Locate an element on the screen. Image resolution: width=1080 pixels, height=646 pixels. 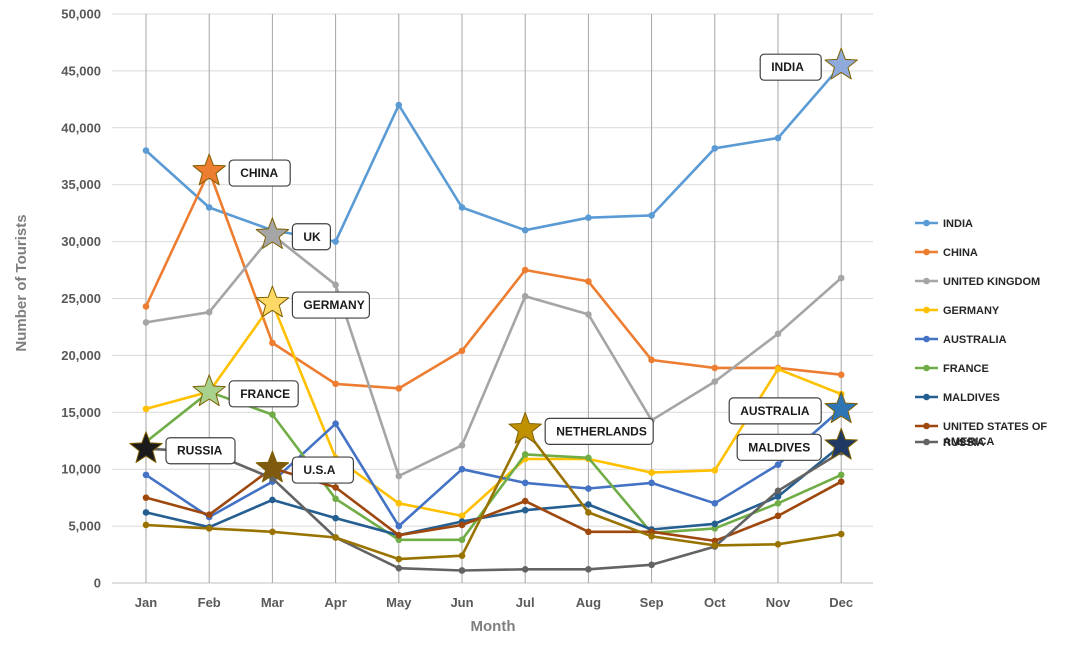
x-tick-label: Apr is located at coordinates (335, 602).